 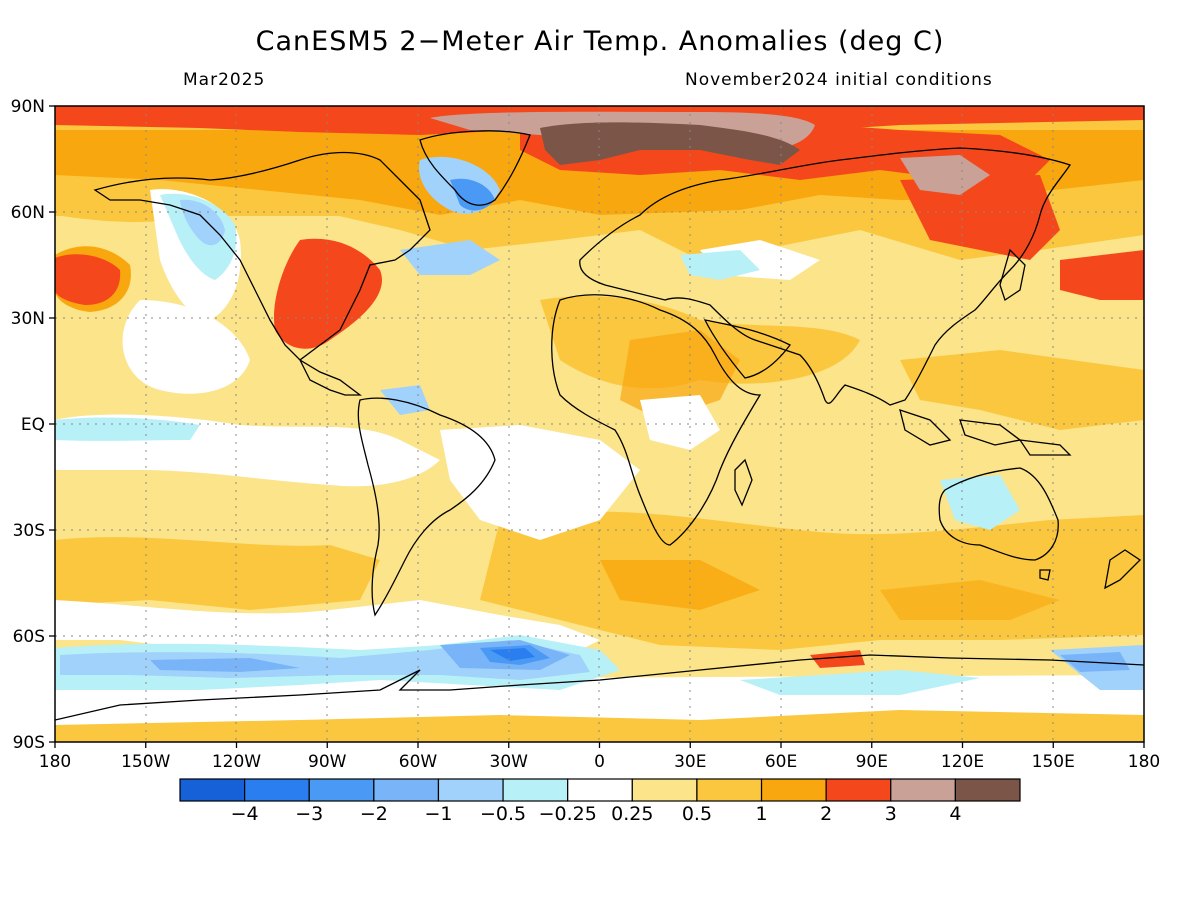 I want to click on lat-label: 30N, so click(x=28, y=319).